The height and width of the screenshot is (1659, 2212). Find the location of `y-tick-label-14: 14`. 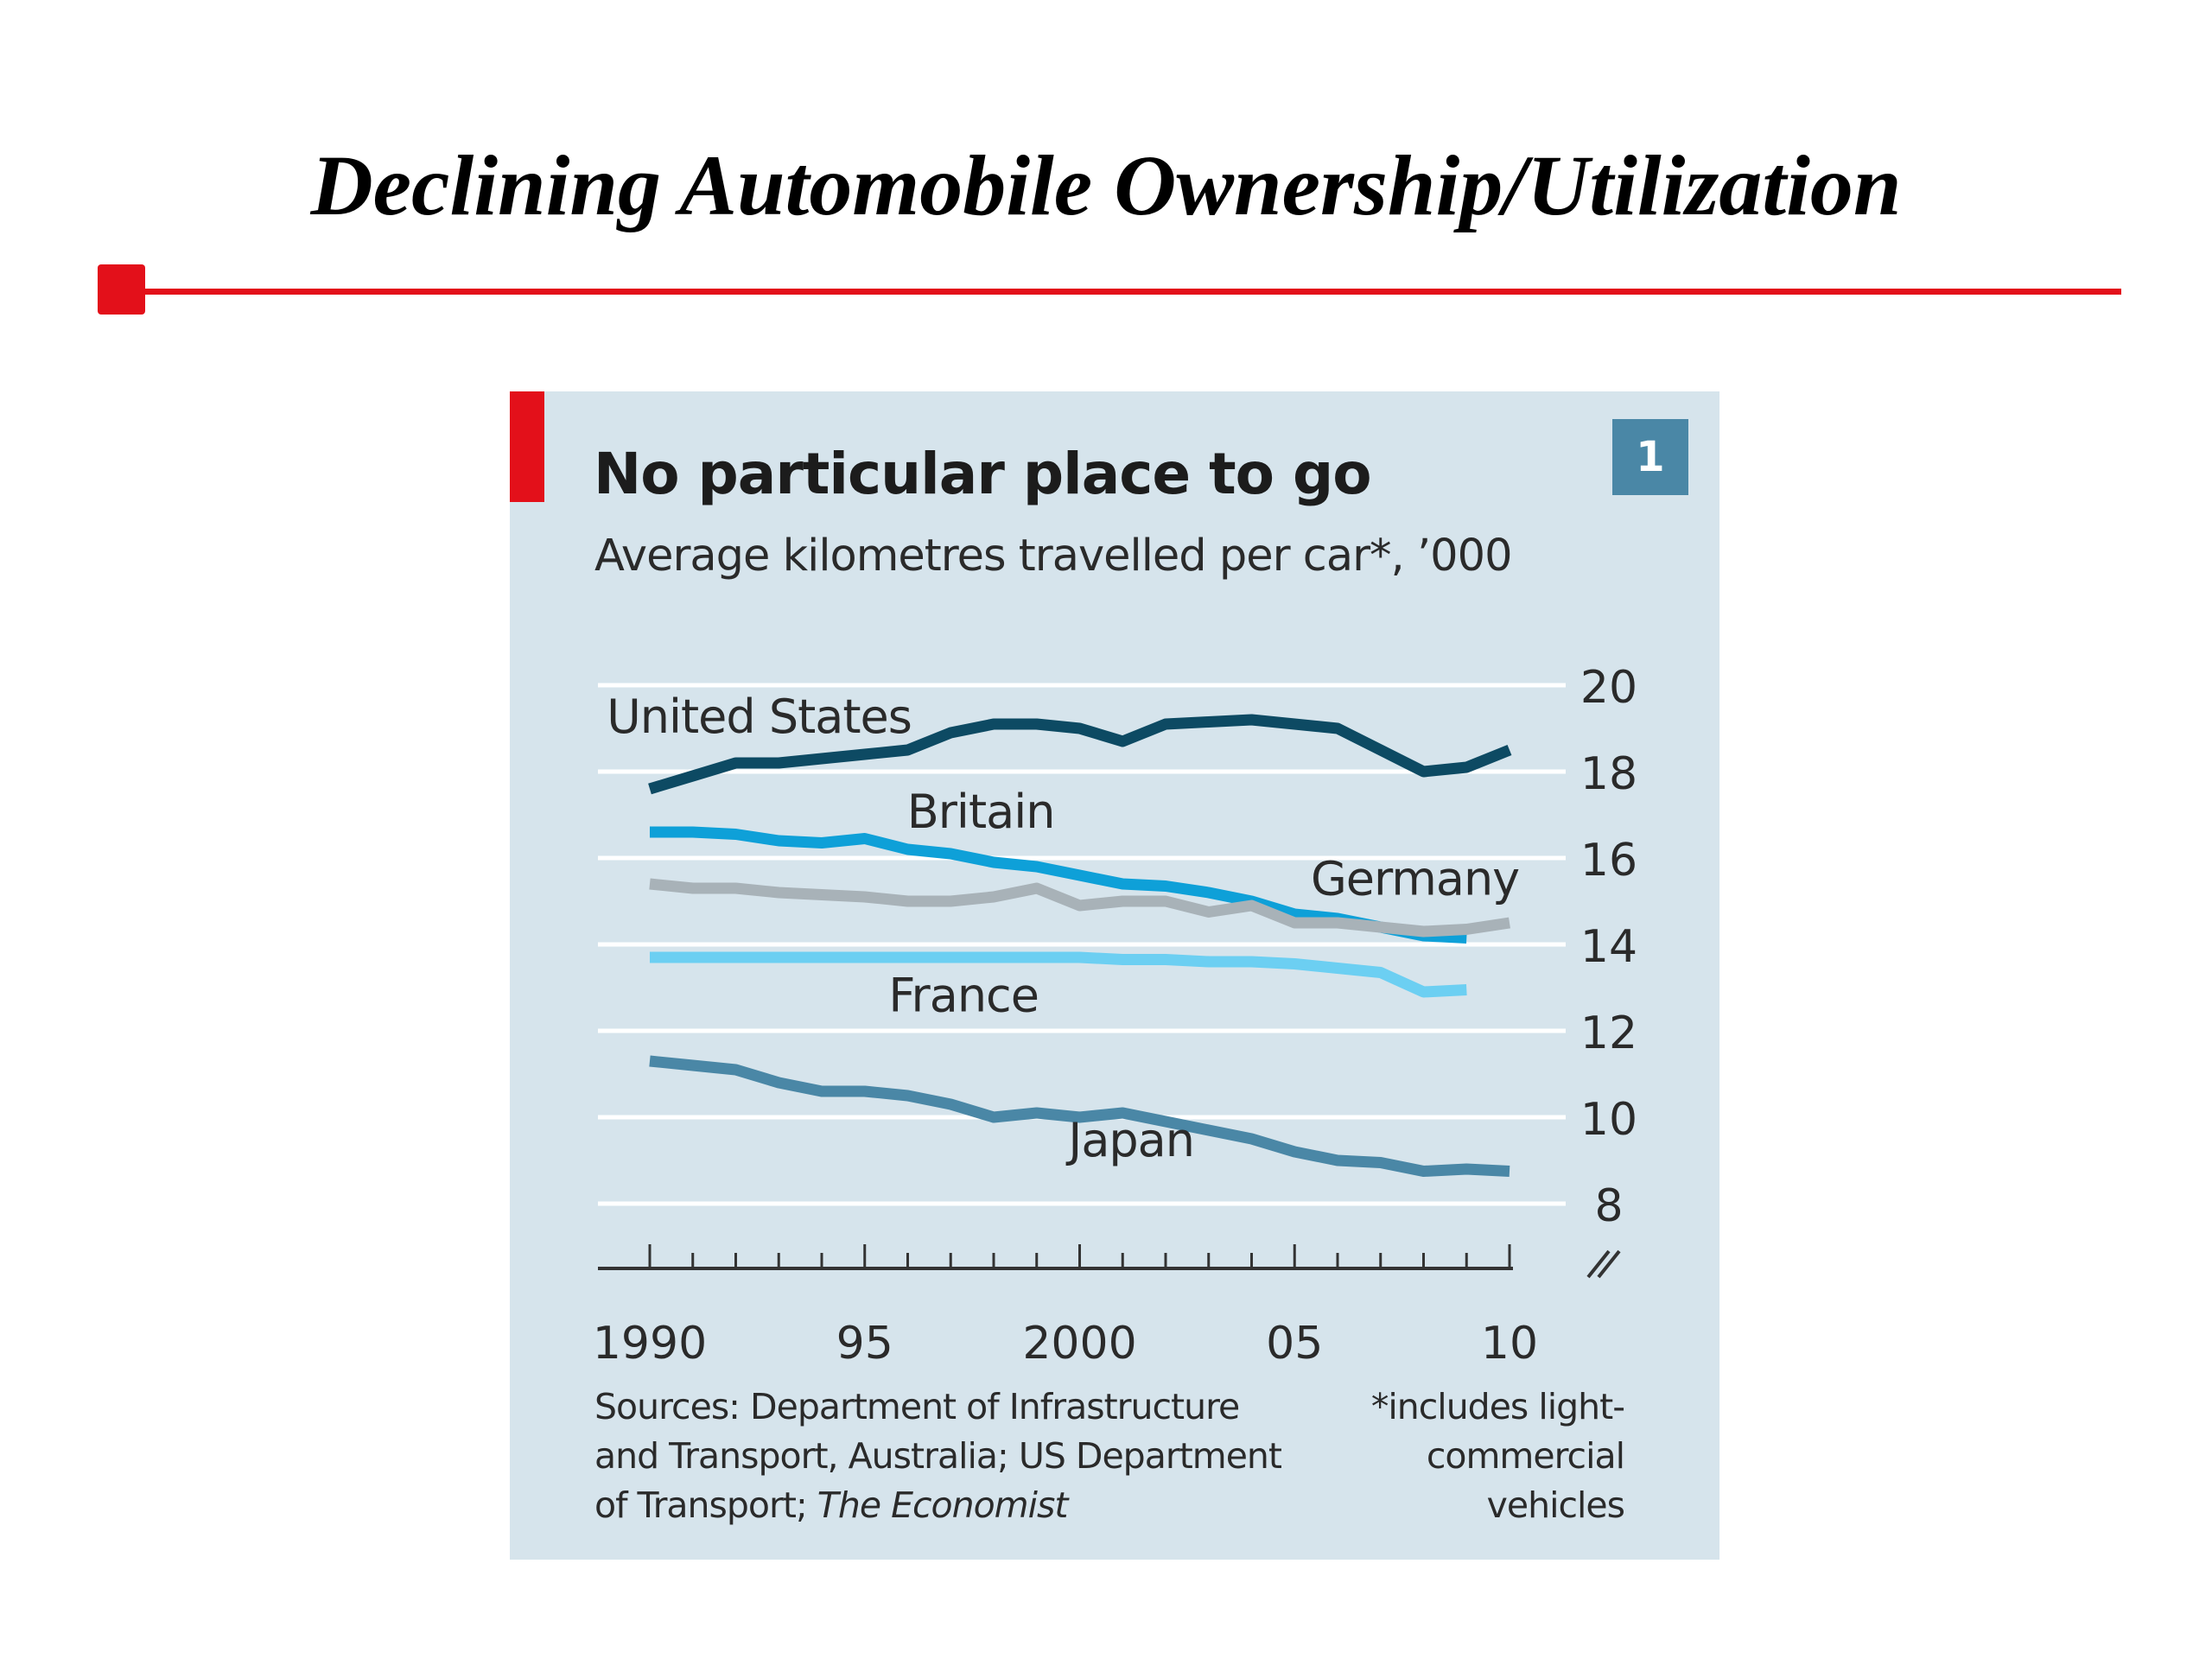

y-tick-label-14: 14 is located at coordinates (1608, 947).